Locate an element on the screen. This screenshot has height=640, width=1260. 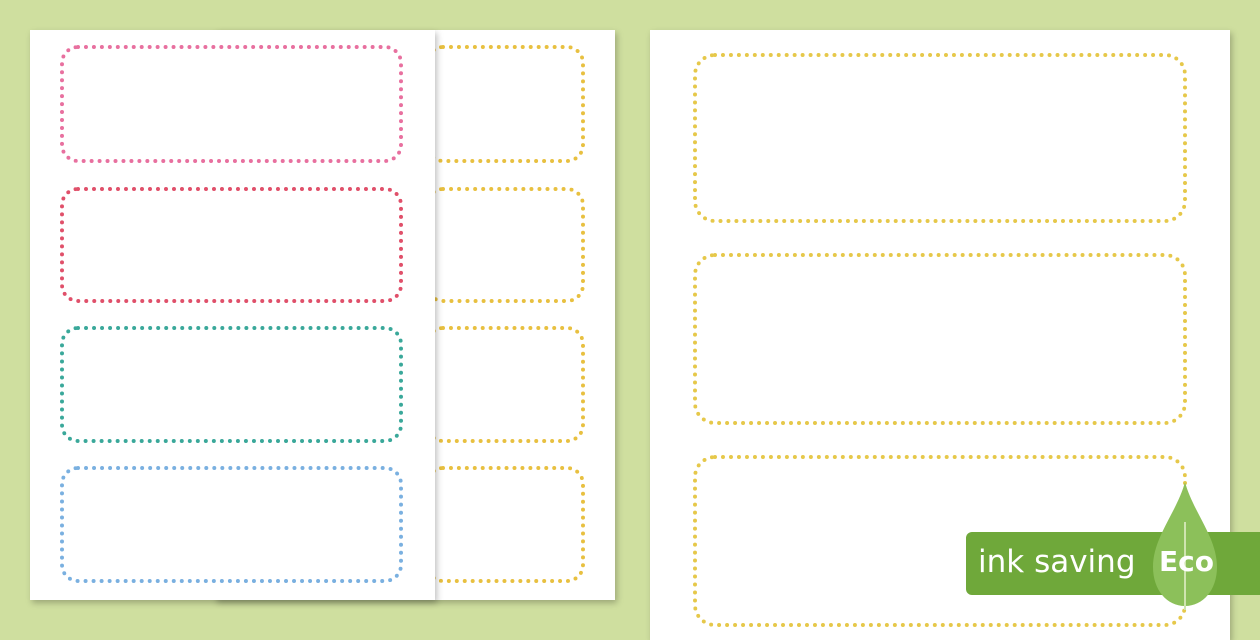
ink-saving-text: ink saving is located at coordinates (1057, 562).